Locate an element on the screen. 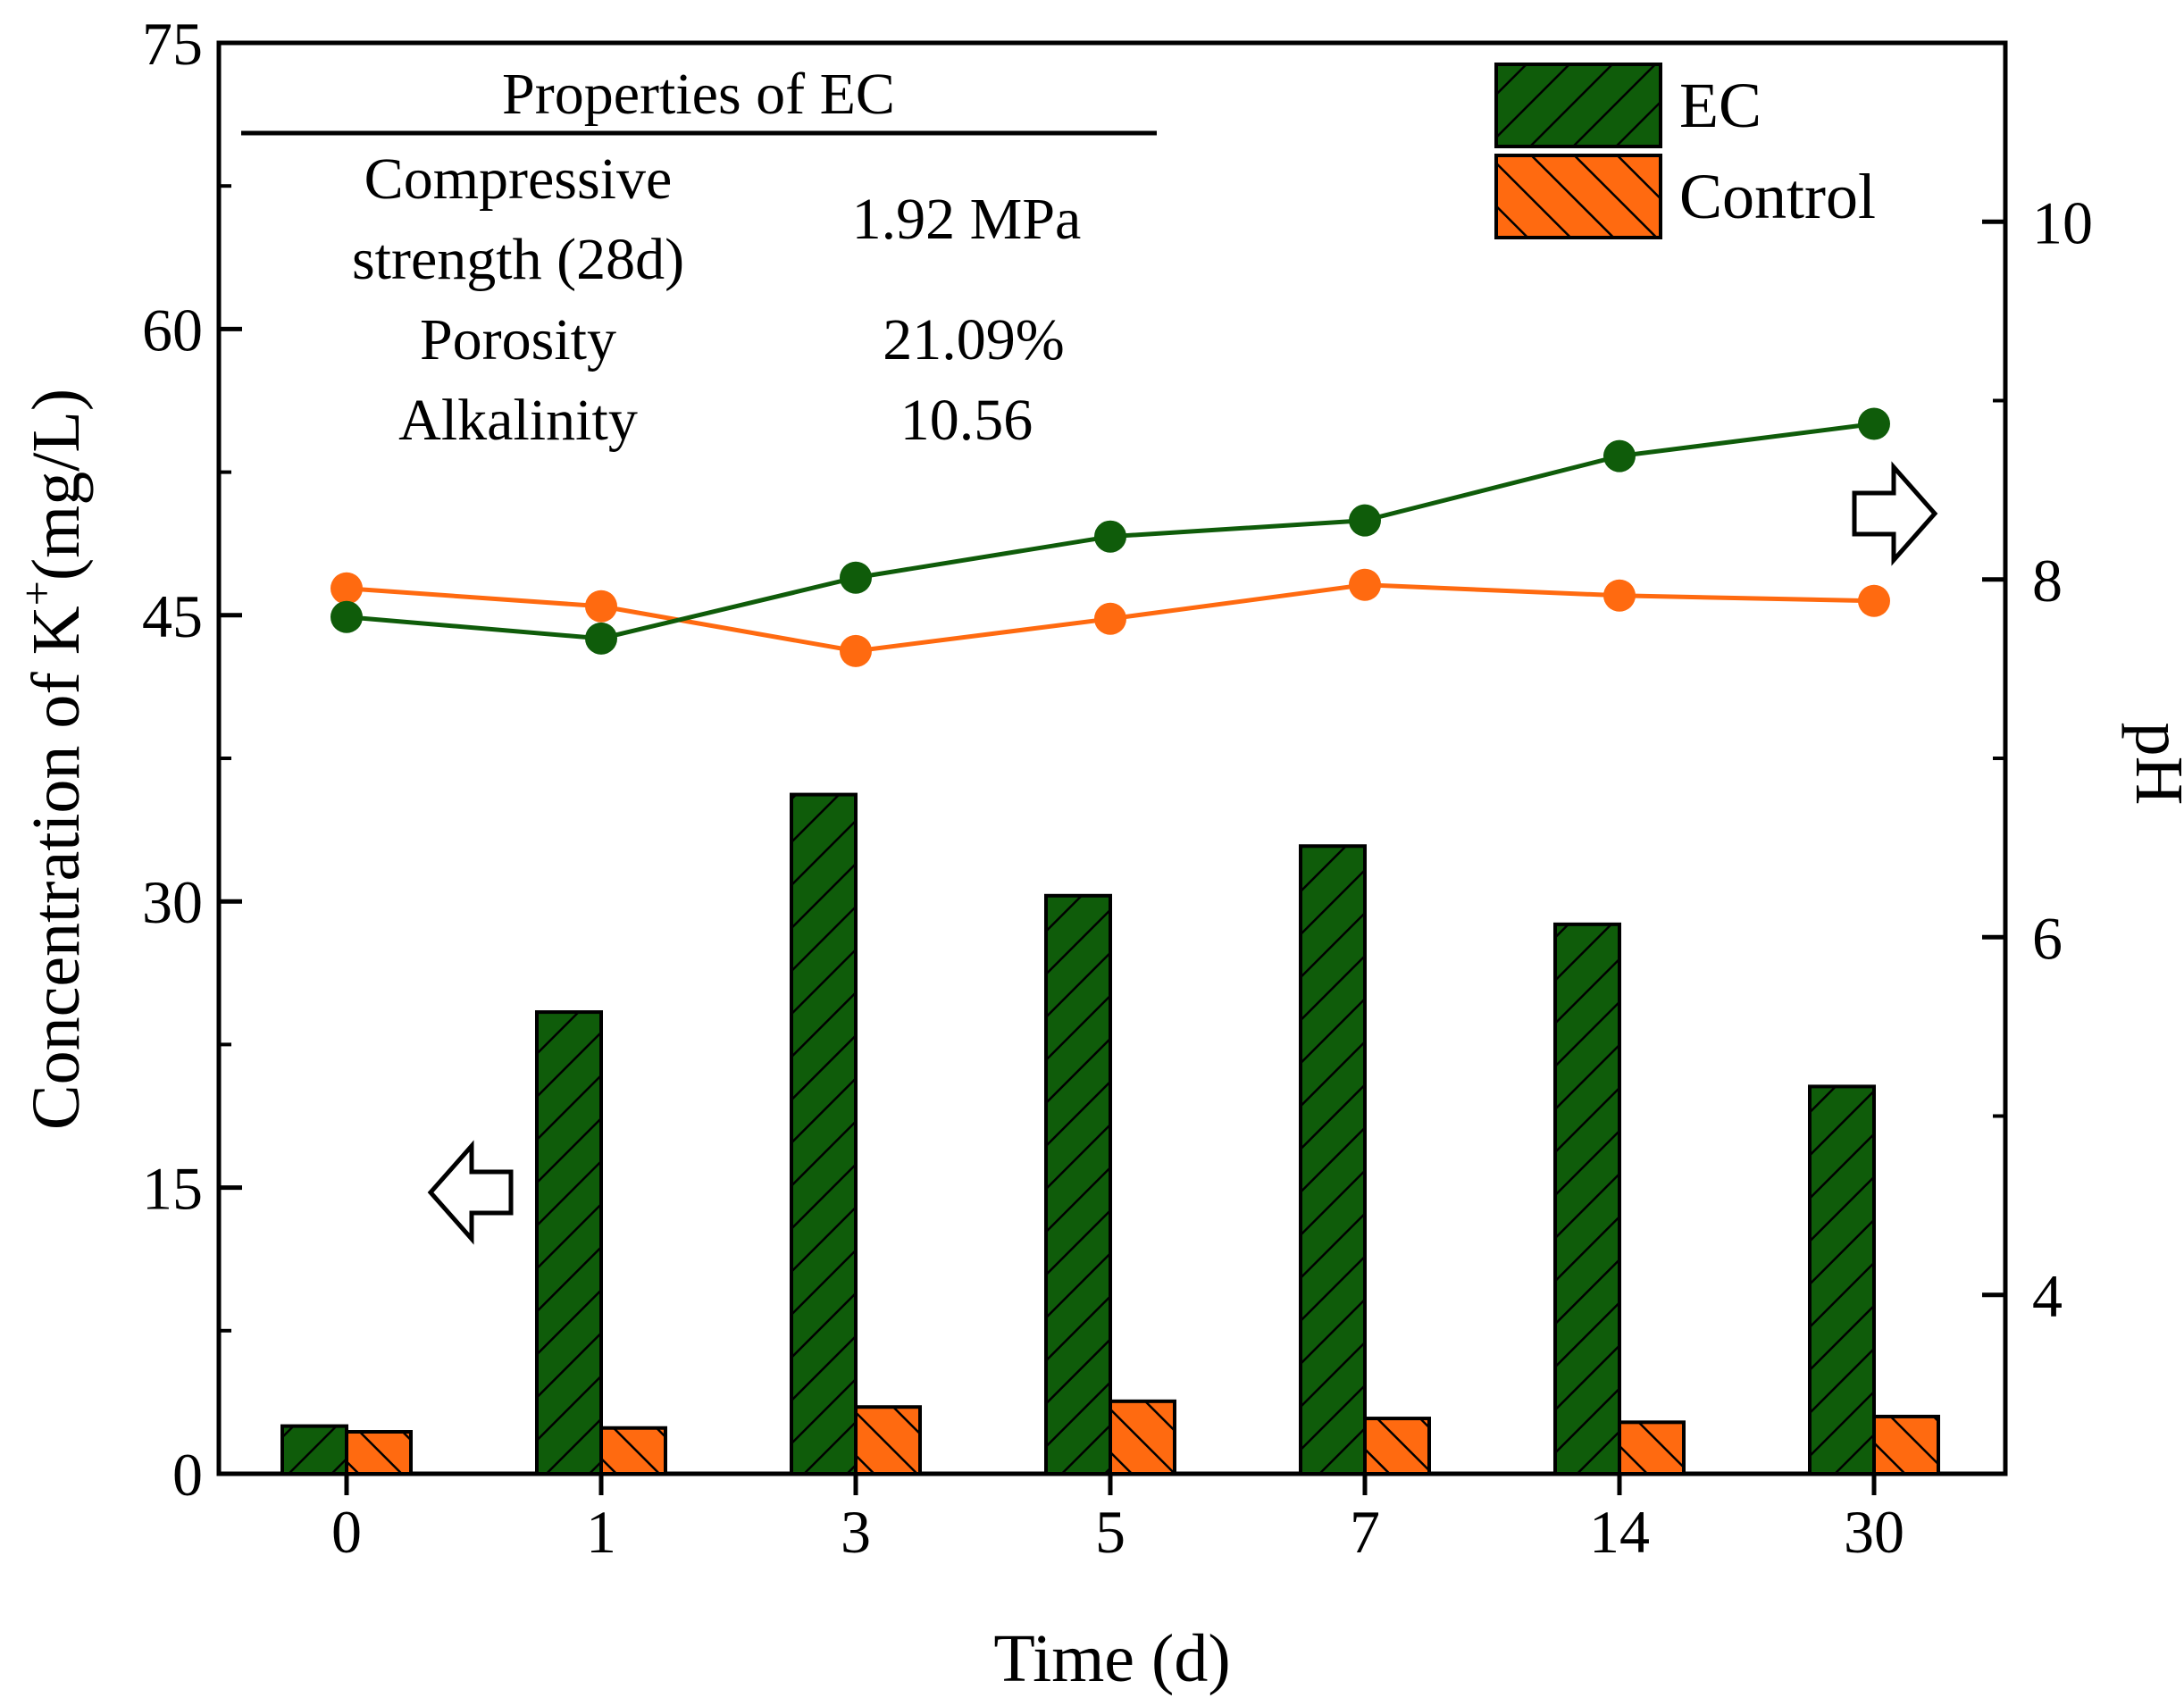  legend-label-ec: EC is located at coordinates (1720, 105).